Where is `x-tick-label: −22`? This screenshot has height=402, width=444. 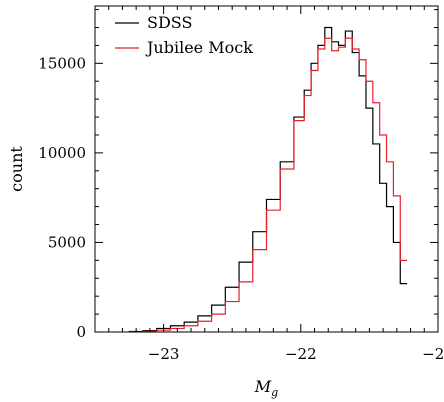
x-tick-label: −22 is located at coordinates (301, 354).